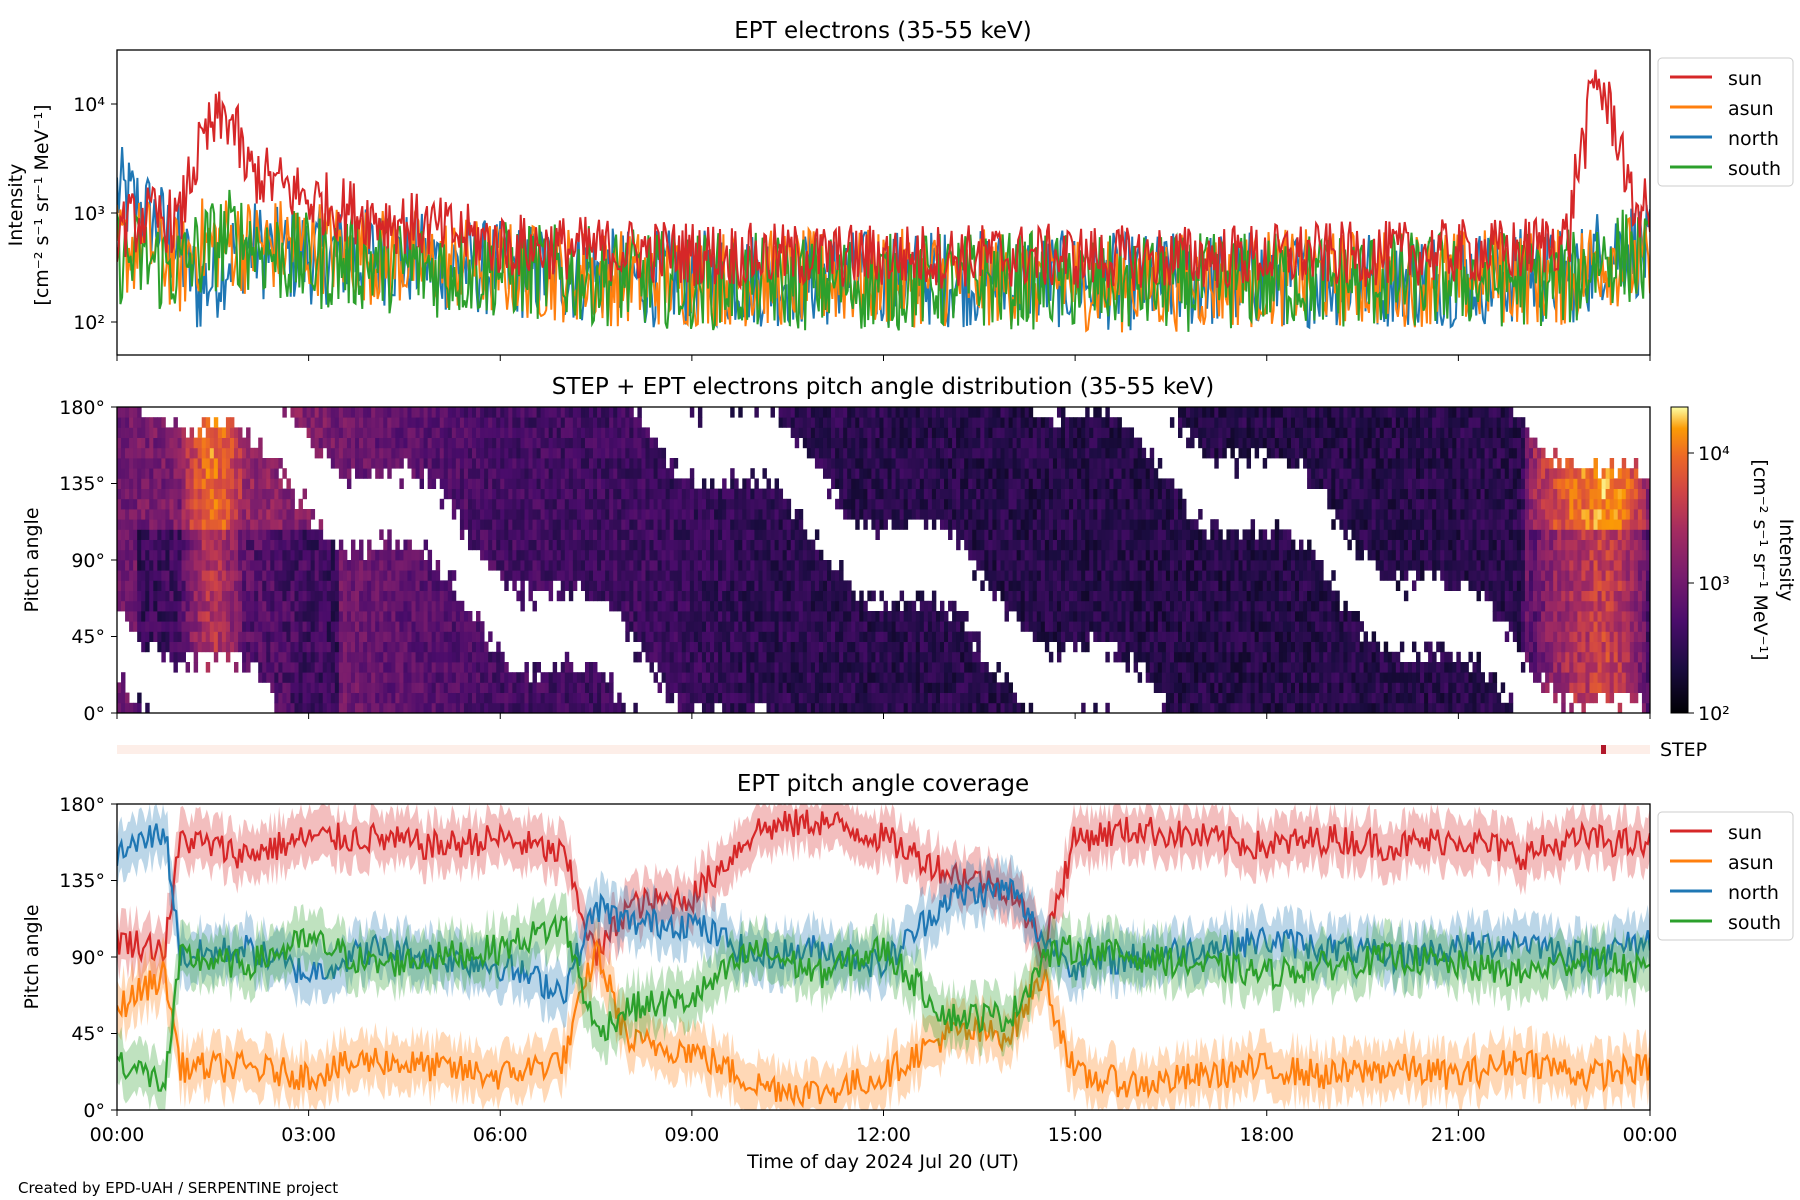 The width and height of the screenshot is (1800, 1200). I want to click on legend-sun-label: sun, so click(1745, 79).